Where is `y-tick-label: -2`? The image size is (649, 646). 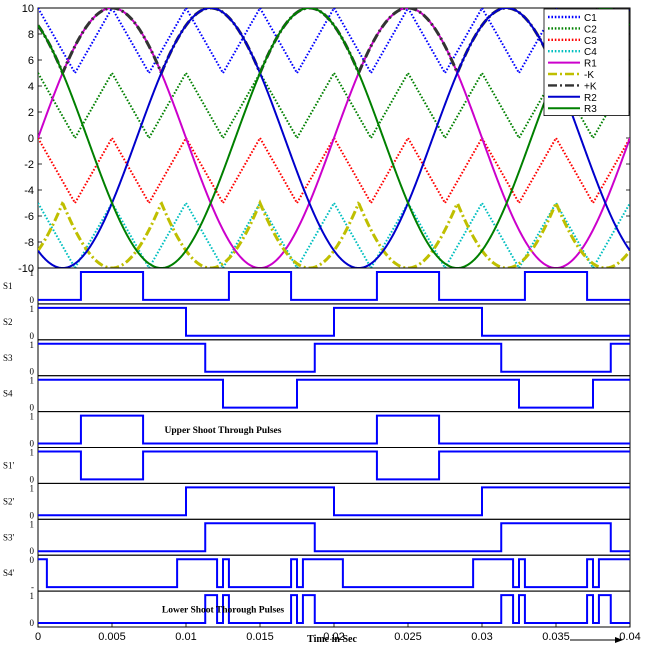 y-tick-label: -2 is located at coordinates (29, 165).